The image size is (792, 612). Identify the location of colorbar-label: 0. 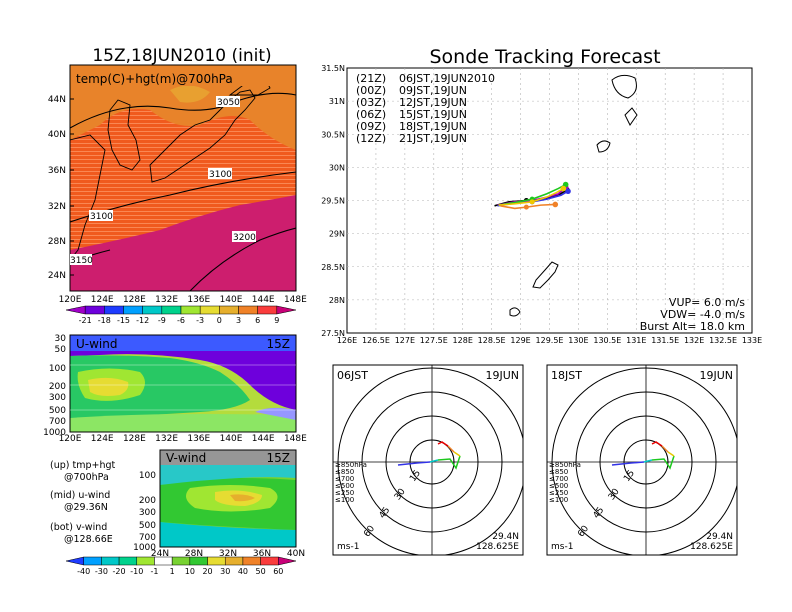
(219, 320).